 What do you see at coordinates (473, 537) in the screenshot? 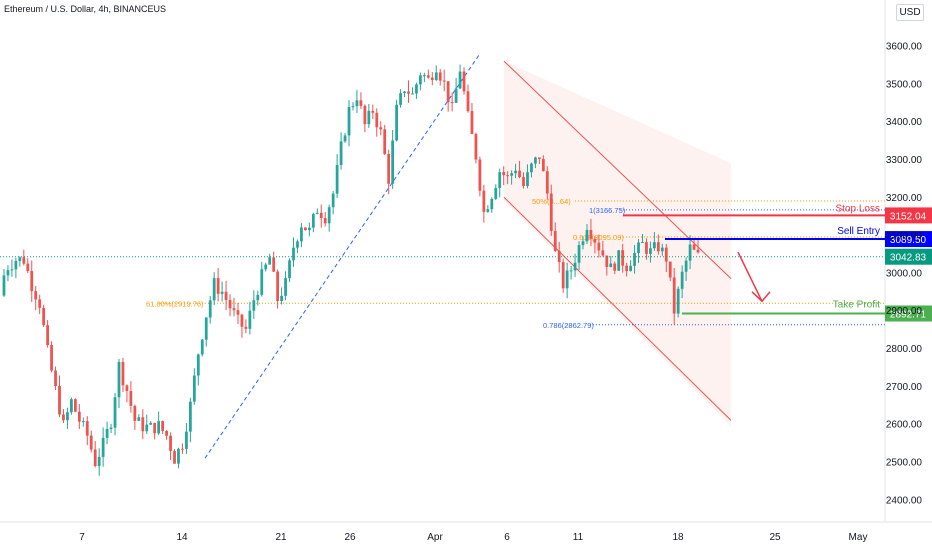
I see `time-axis: 7 14 21 26 Apr 6 11 18 25 May` at bounding box center [473, 537].